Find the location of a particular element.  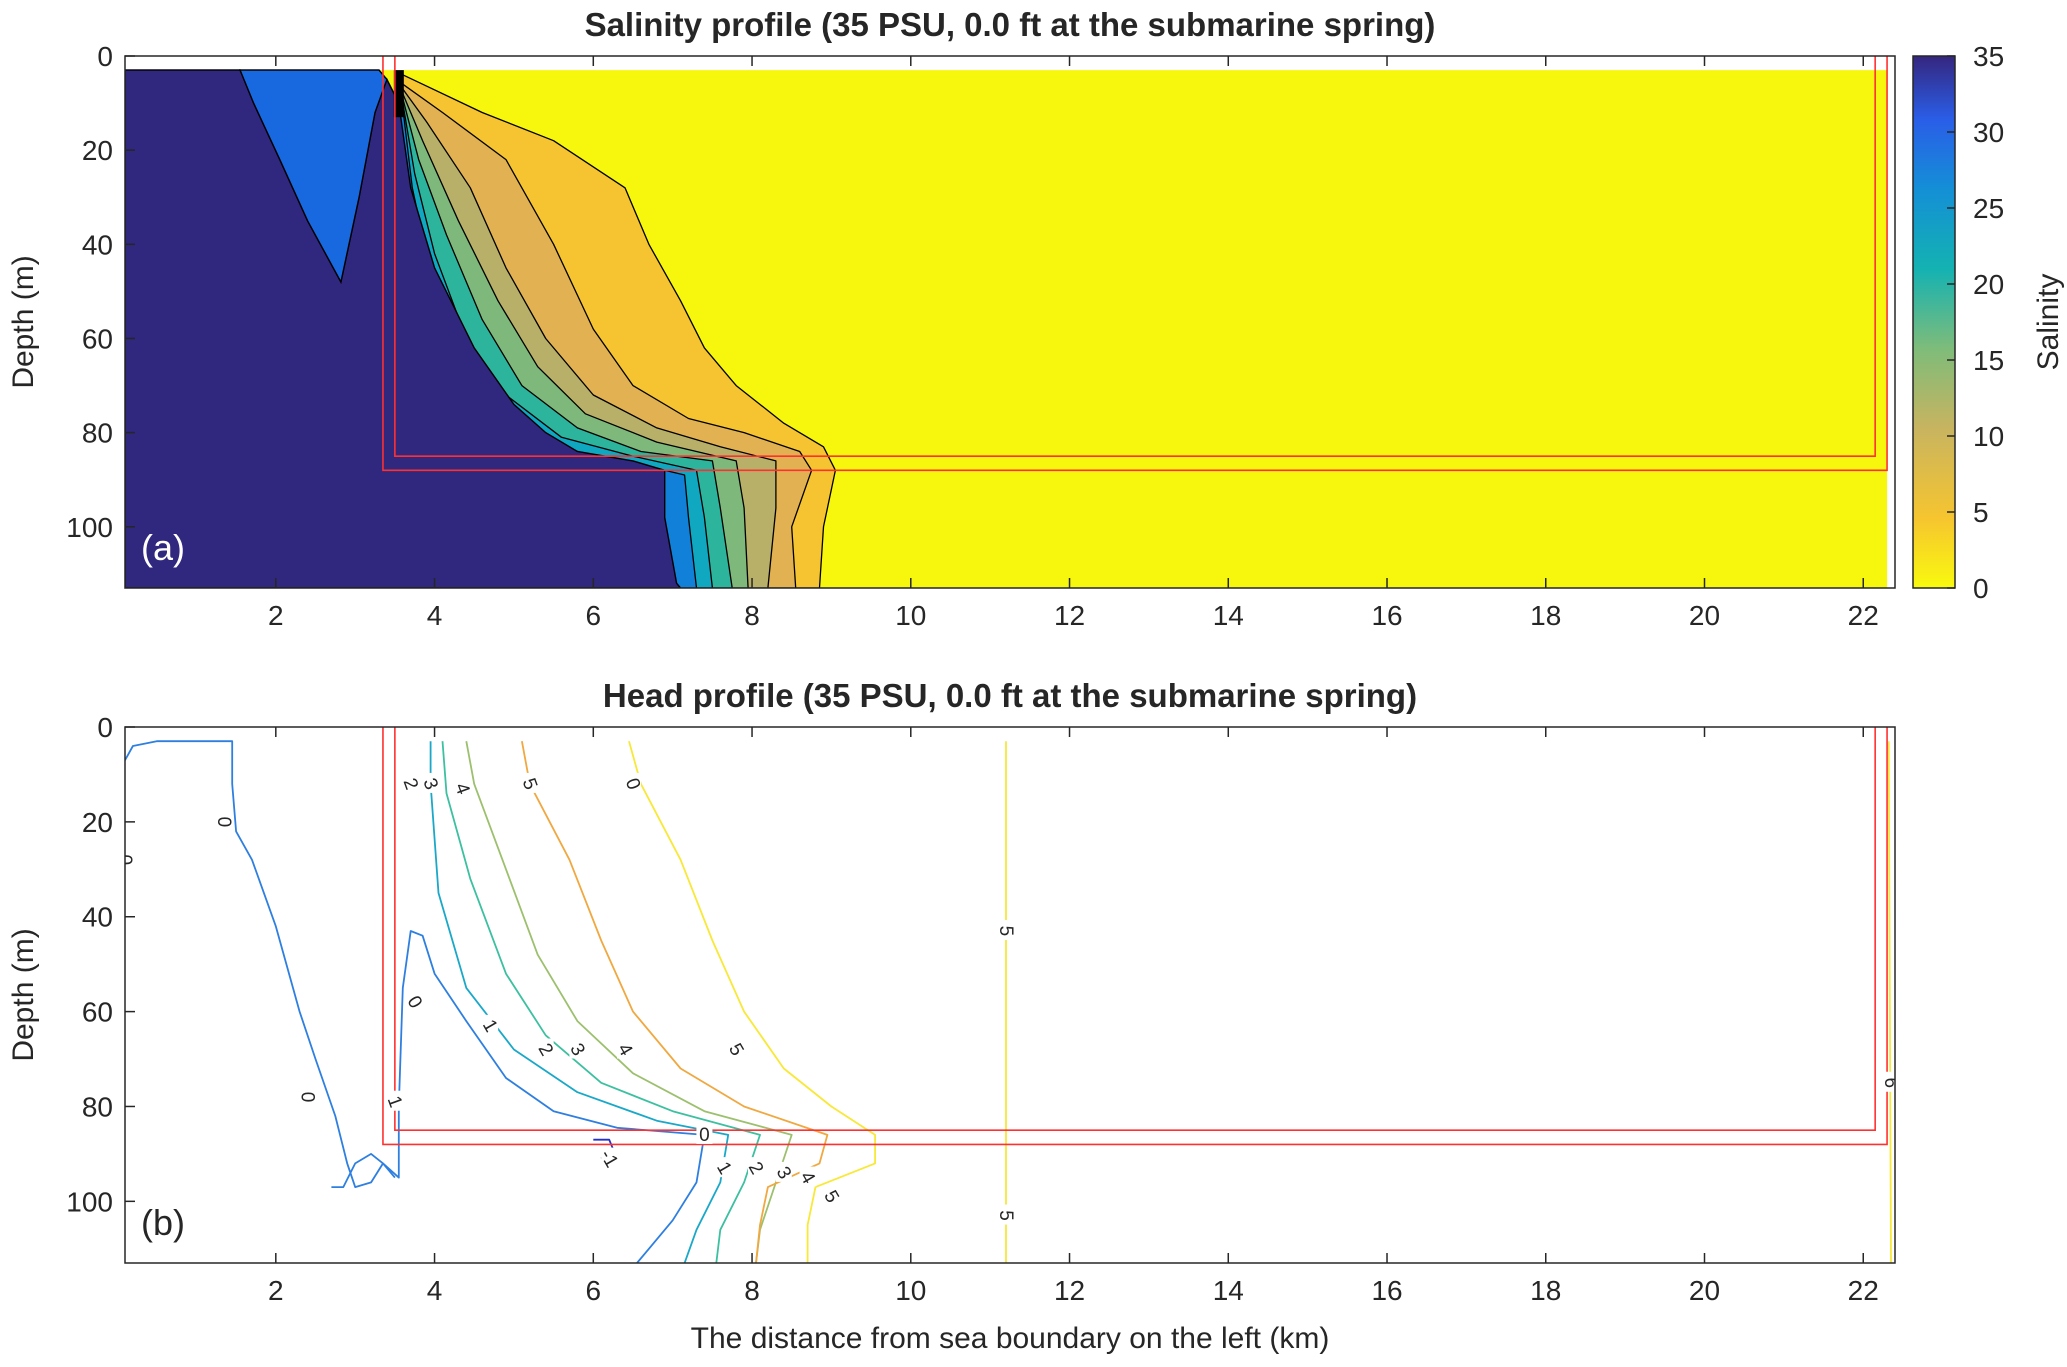

colorbar-tick-label: 20 is located at coordinates (1988, 284).